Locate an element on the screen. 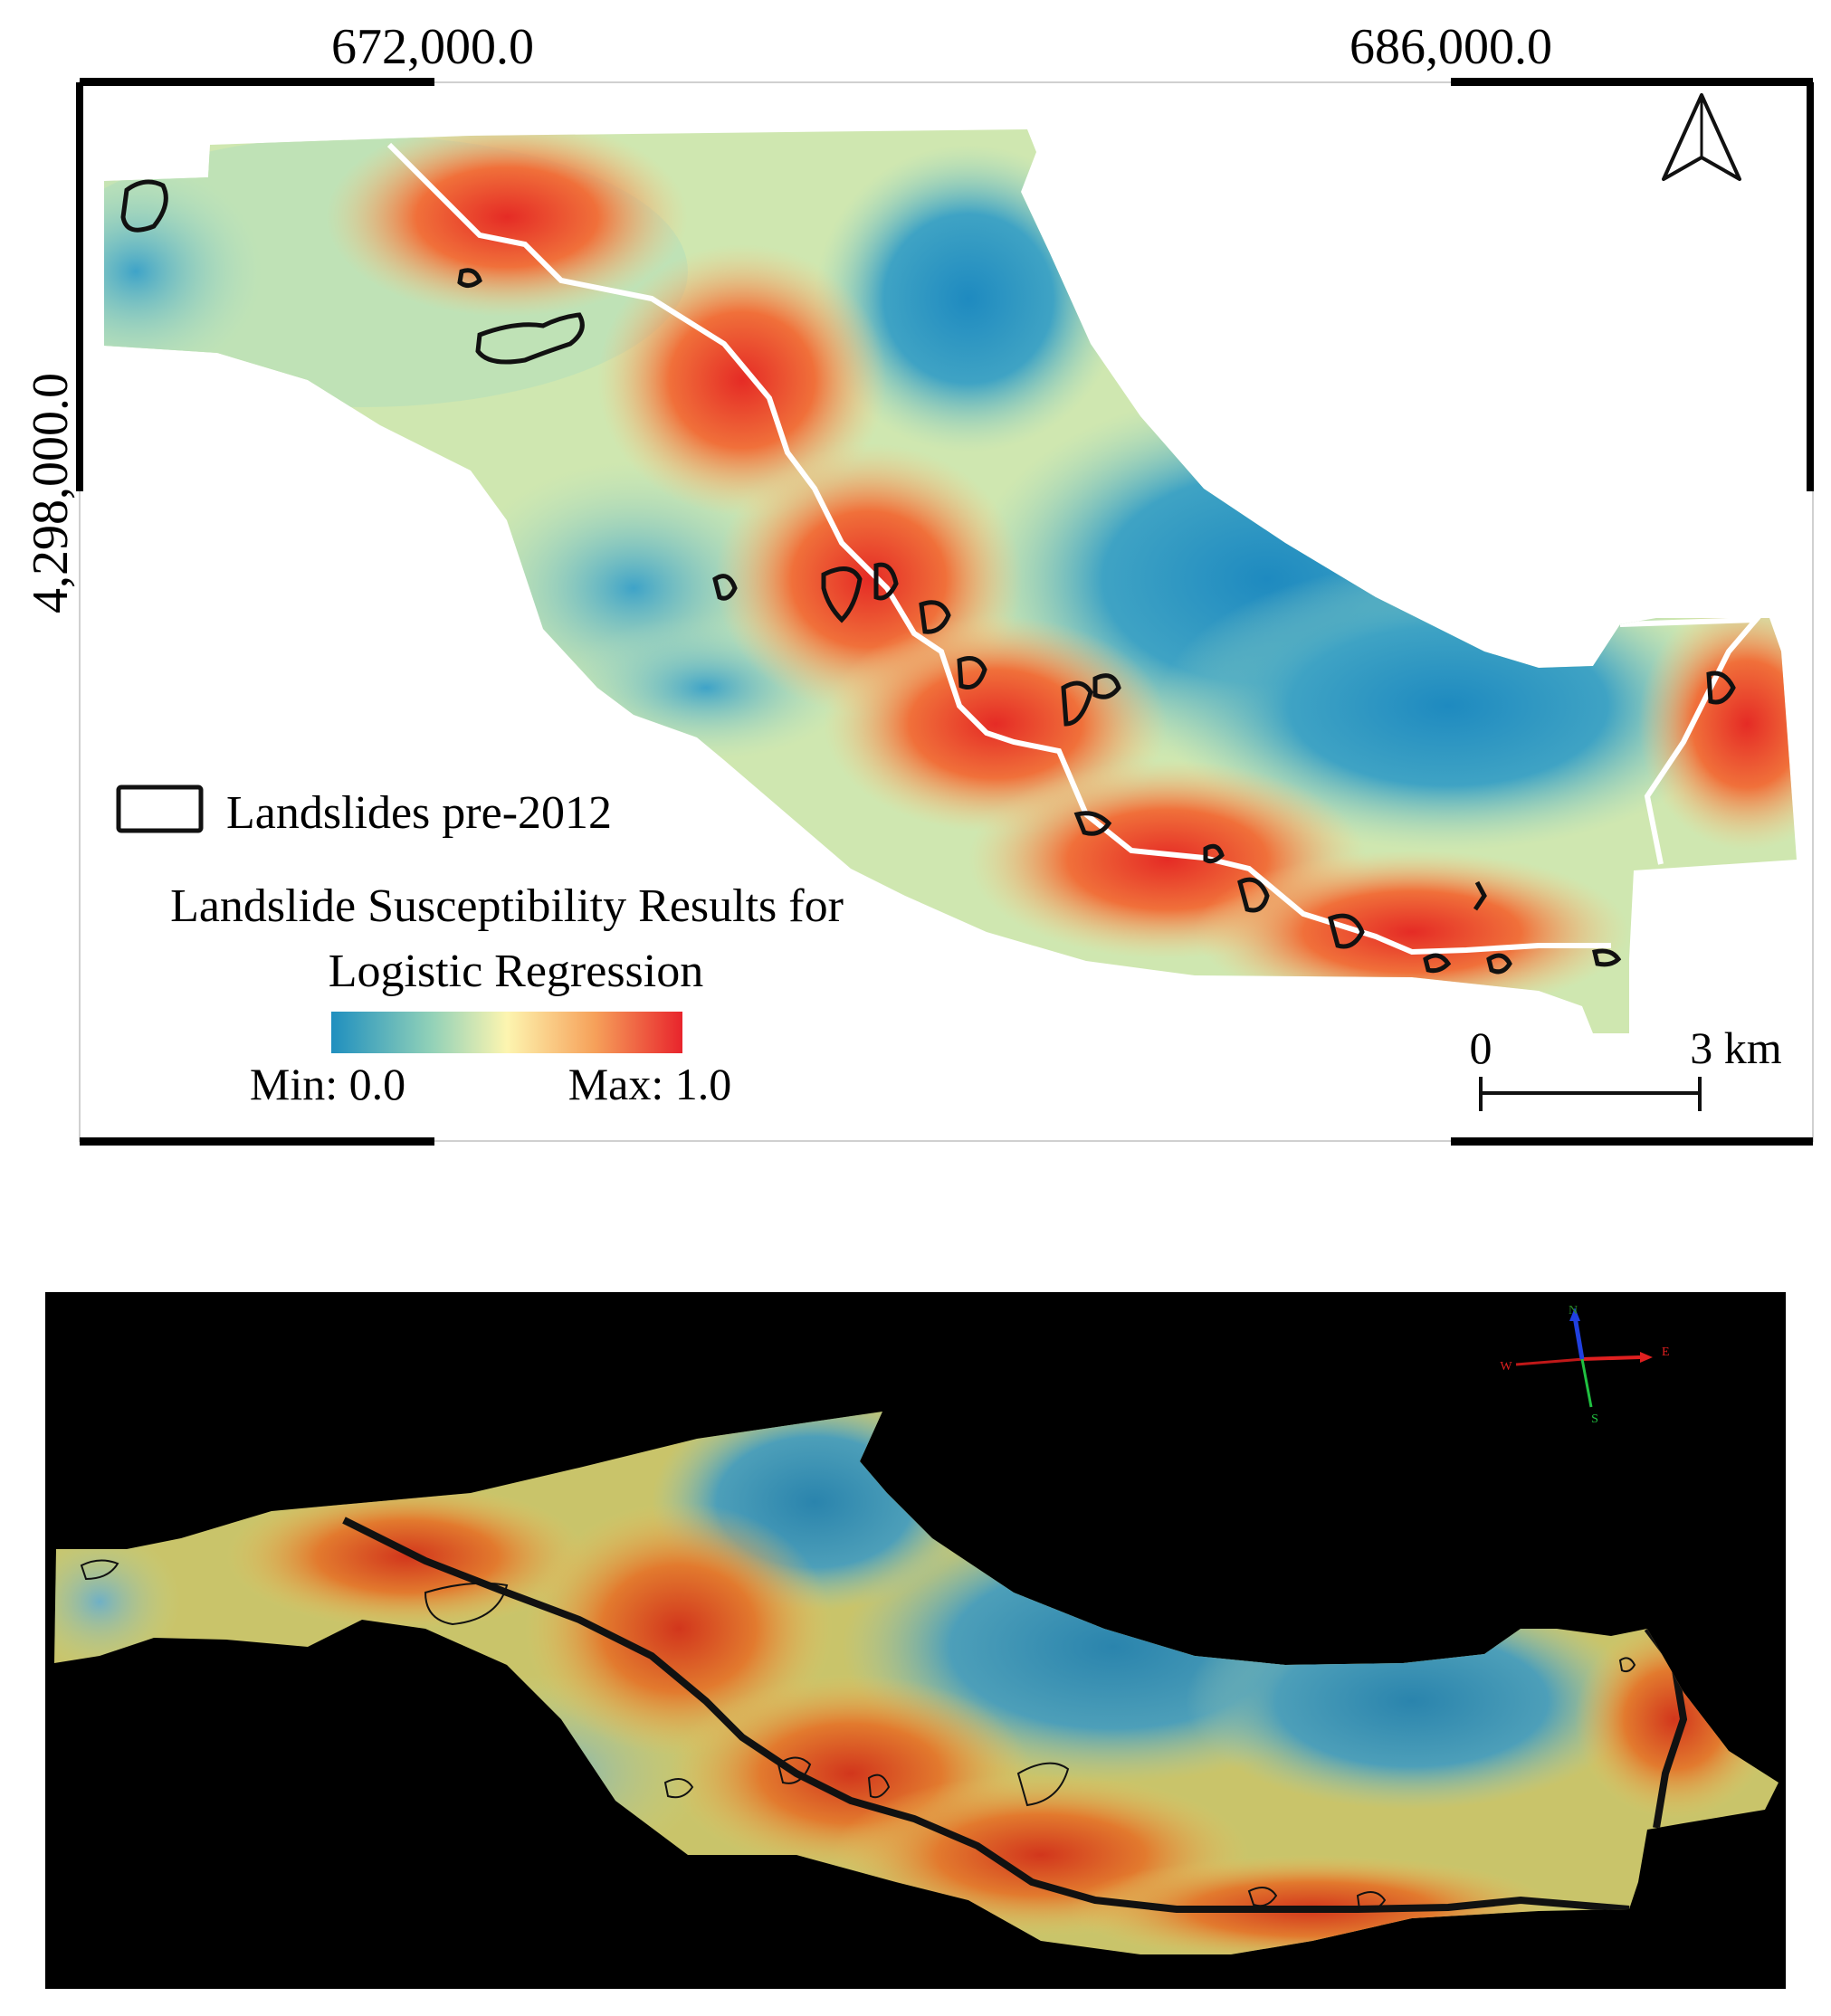  color-ramp-bar is located at coordinates (507, 1032).